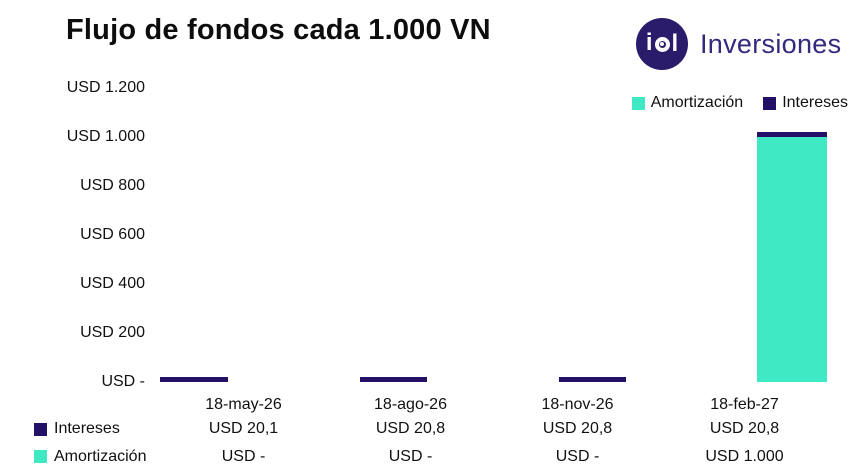  I want to click on y-axis-tick: USD 800, so click(112, 185).